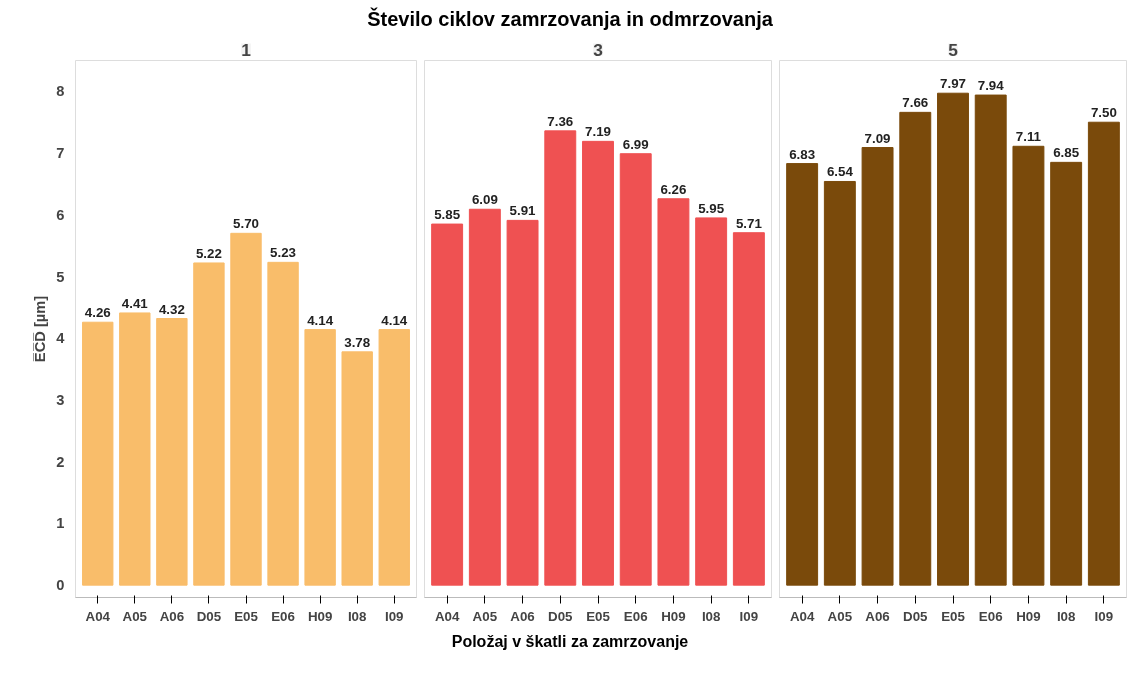 This screenshot has width=1142, height=674. Describe the element at coordinates (711, 208) in the screenshot. I see `data-label: 5.95` at that location.